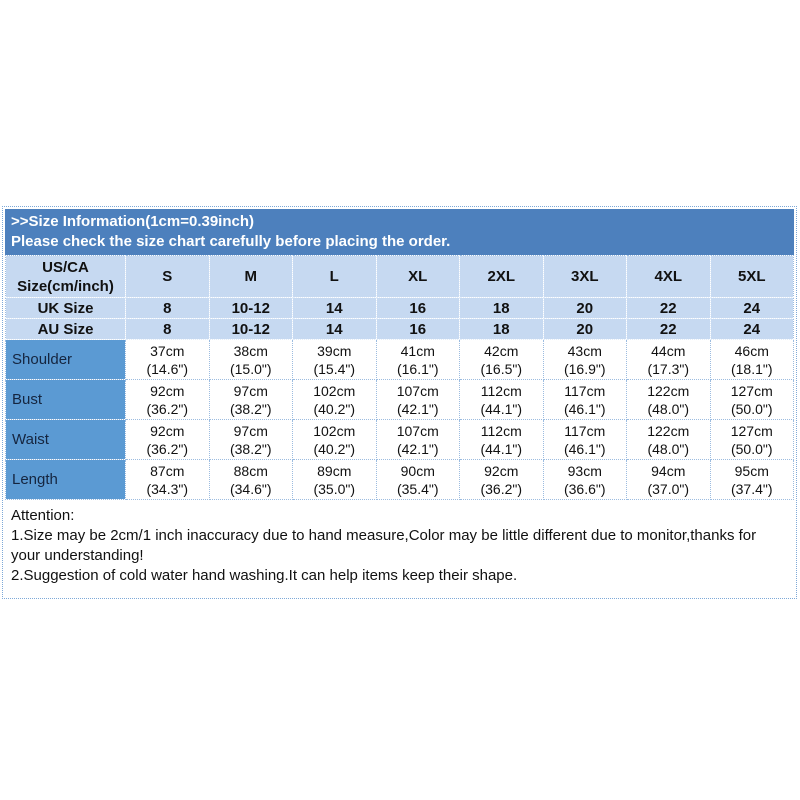 Image resolution: width=800 pixels, height=800 pixels. I want to click on au-size-value: 18, so click(501, 329).